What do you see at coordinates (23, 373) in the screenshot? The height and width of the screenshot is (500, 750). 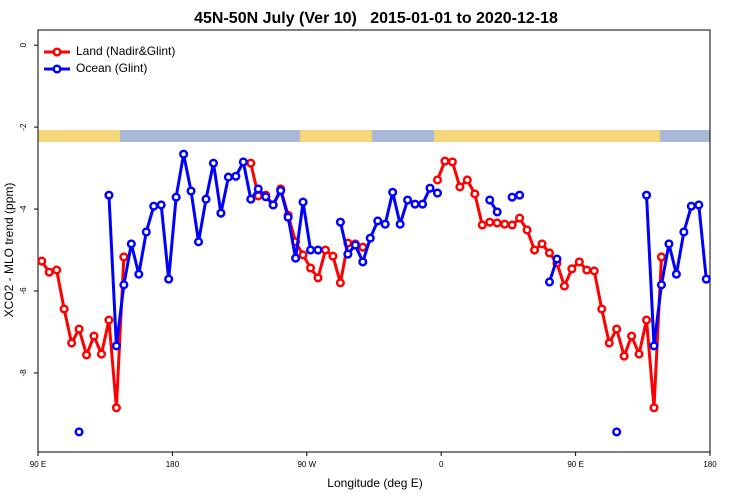 I see `y-tick-label: -8` at bounding box center [23, 373].